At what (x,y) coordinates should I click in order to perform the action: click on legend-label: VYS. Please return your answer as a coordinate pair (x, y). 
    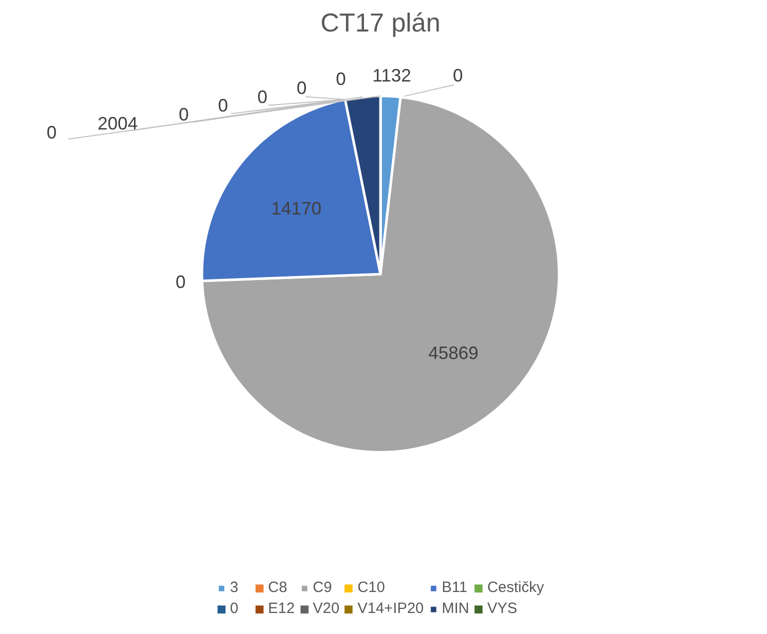
    Looking at the image, I should click on (502, 608).